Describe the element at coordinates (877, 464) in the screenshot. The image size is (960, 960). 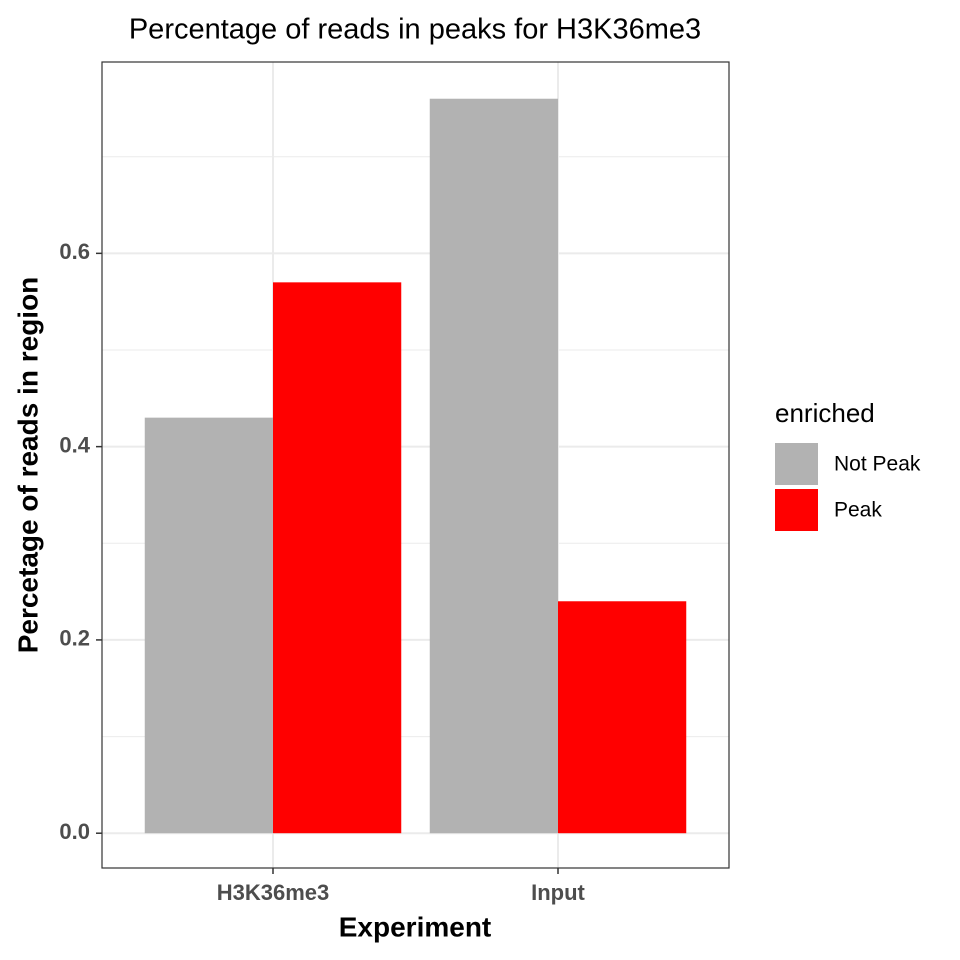
I see `legend-label: Not Peak` at that location.